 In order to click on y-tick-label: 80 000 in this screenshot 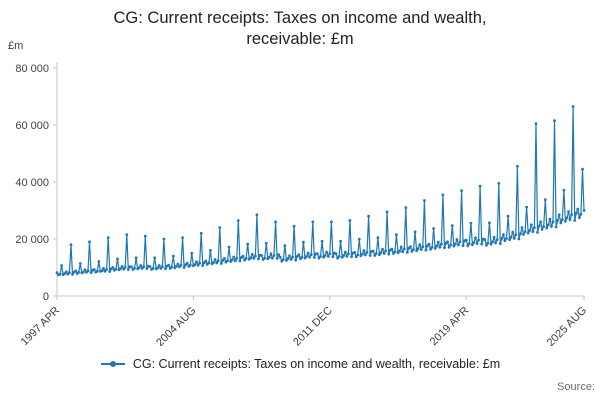, I will do `click(32, 69)`.